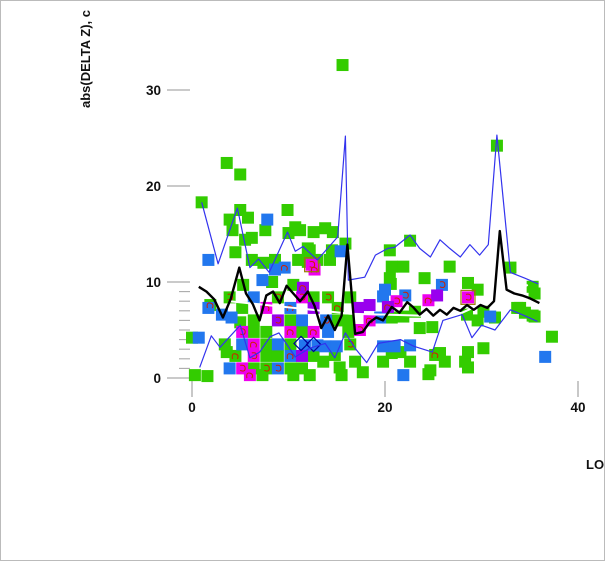 The image size is (605, 569). Describe the element at coordinates (368, 338) in the screenshot. I see `lower-envelope-line` at that location.